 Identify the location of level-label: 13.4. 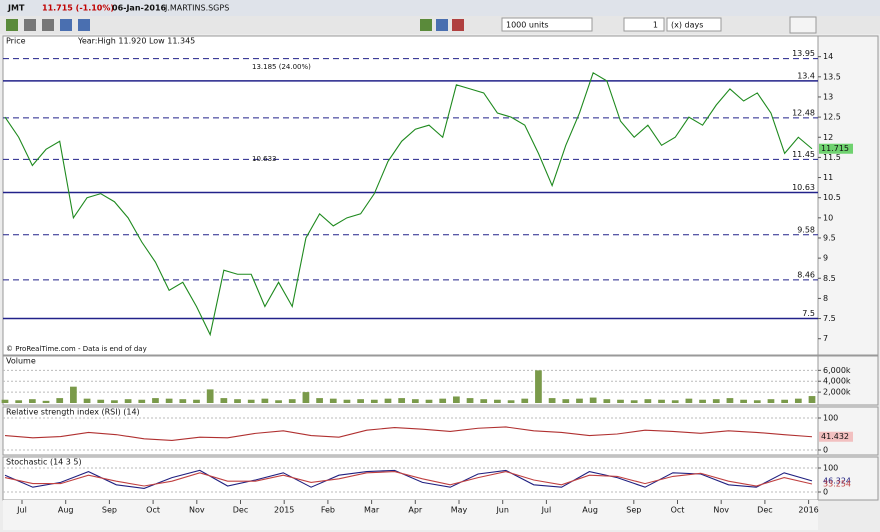
(806, 75).